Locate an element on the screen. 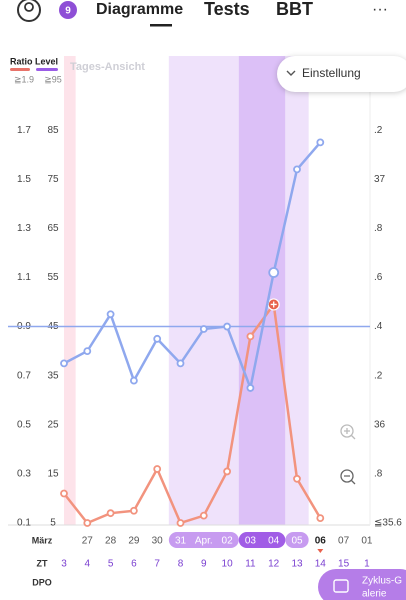 This screenshot has height=600, width=406. zt-label: 11 is located at coordinates (250, 564).